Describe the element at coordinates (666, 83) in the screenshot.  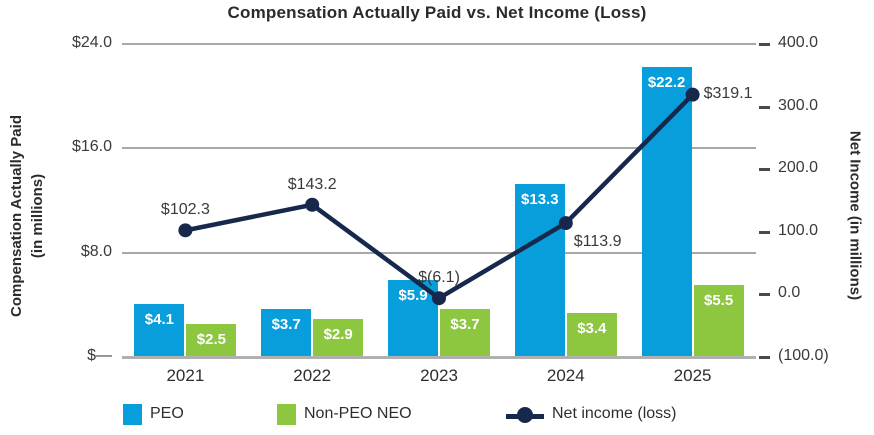
I see `bar-value-label: $22.2` at that location.